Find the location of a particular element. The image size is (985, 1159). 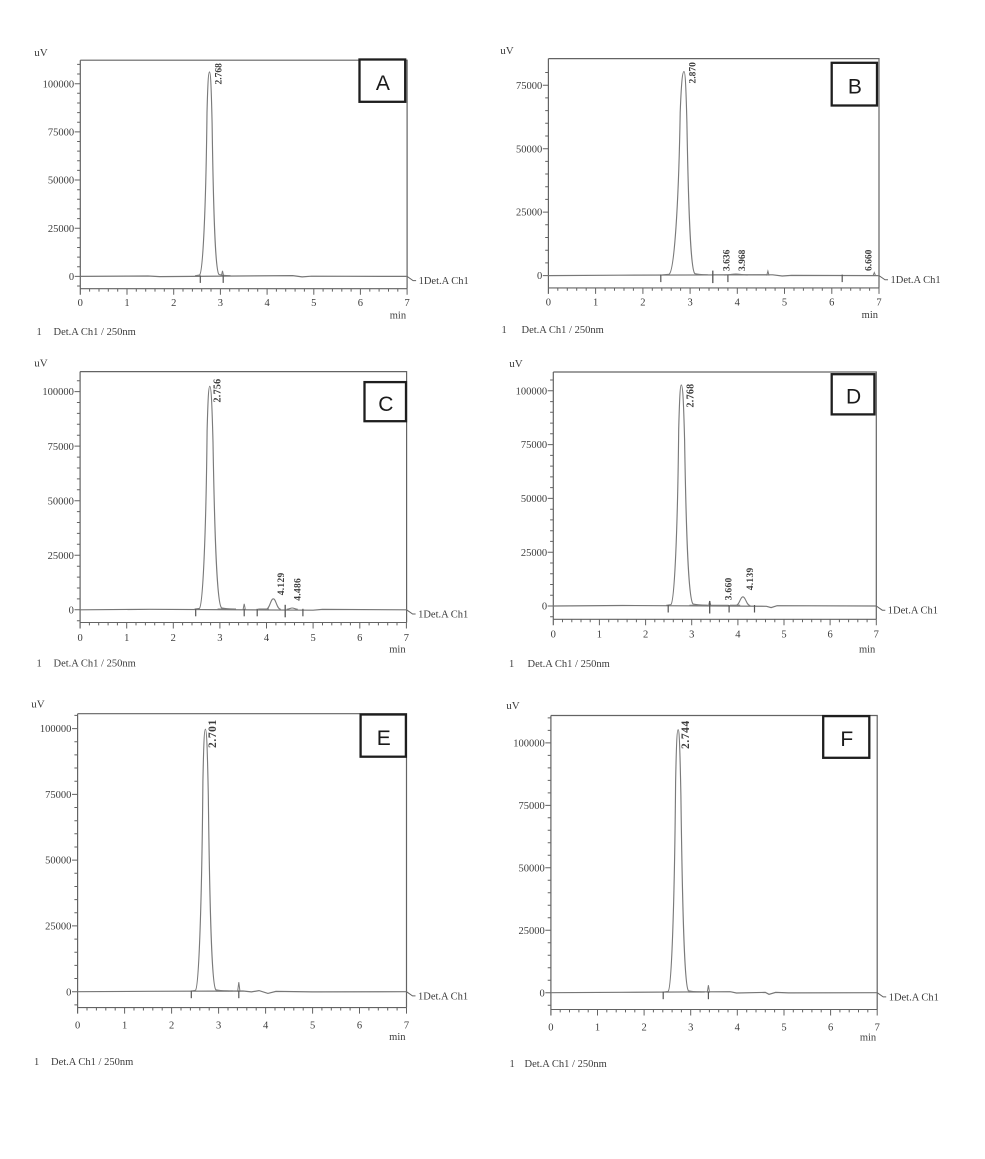

svg-text: D is located at coordinates (853, 397).